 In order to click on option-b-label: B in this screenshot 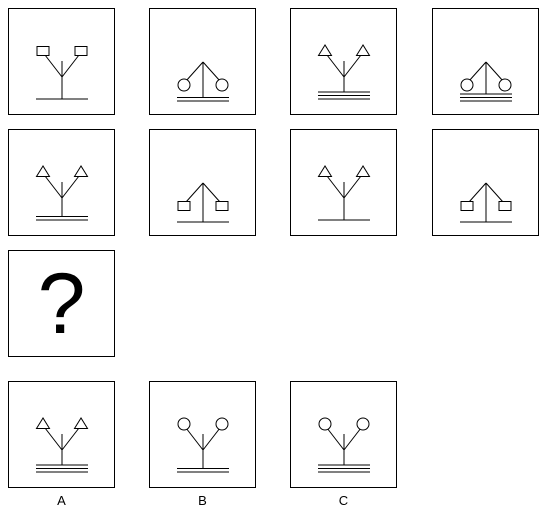, I will do `click(202, 500)`.